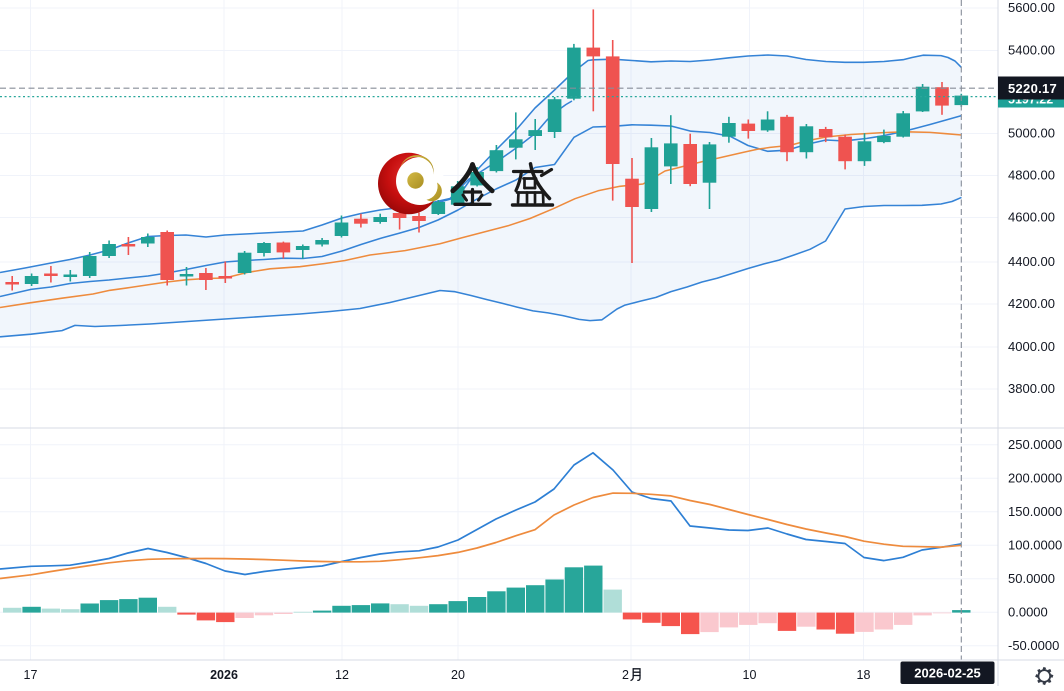 The image size is (1064, 691). I want to click on svg-text: 250.0000, so click(1035, 444).